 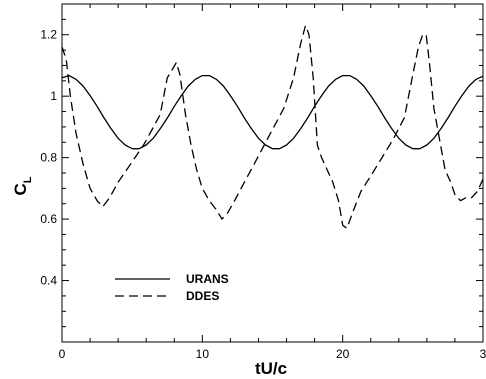 What do you see at coordinates (483, 354) in the screenshot?
I see `x-tick-label: 3` at bounding box center [483, 354].